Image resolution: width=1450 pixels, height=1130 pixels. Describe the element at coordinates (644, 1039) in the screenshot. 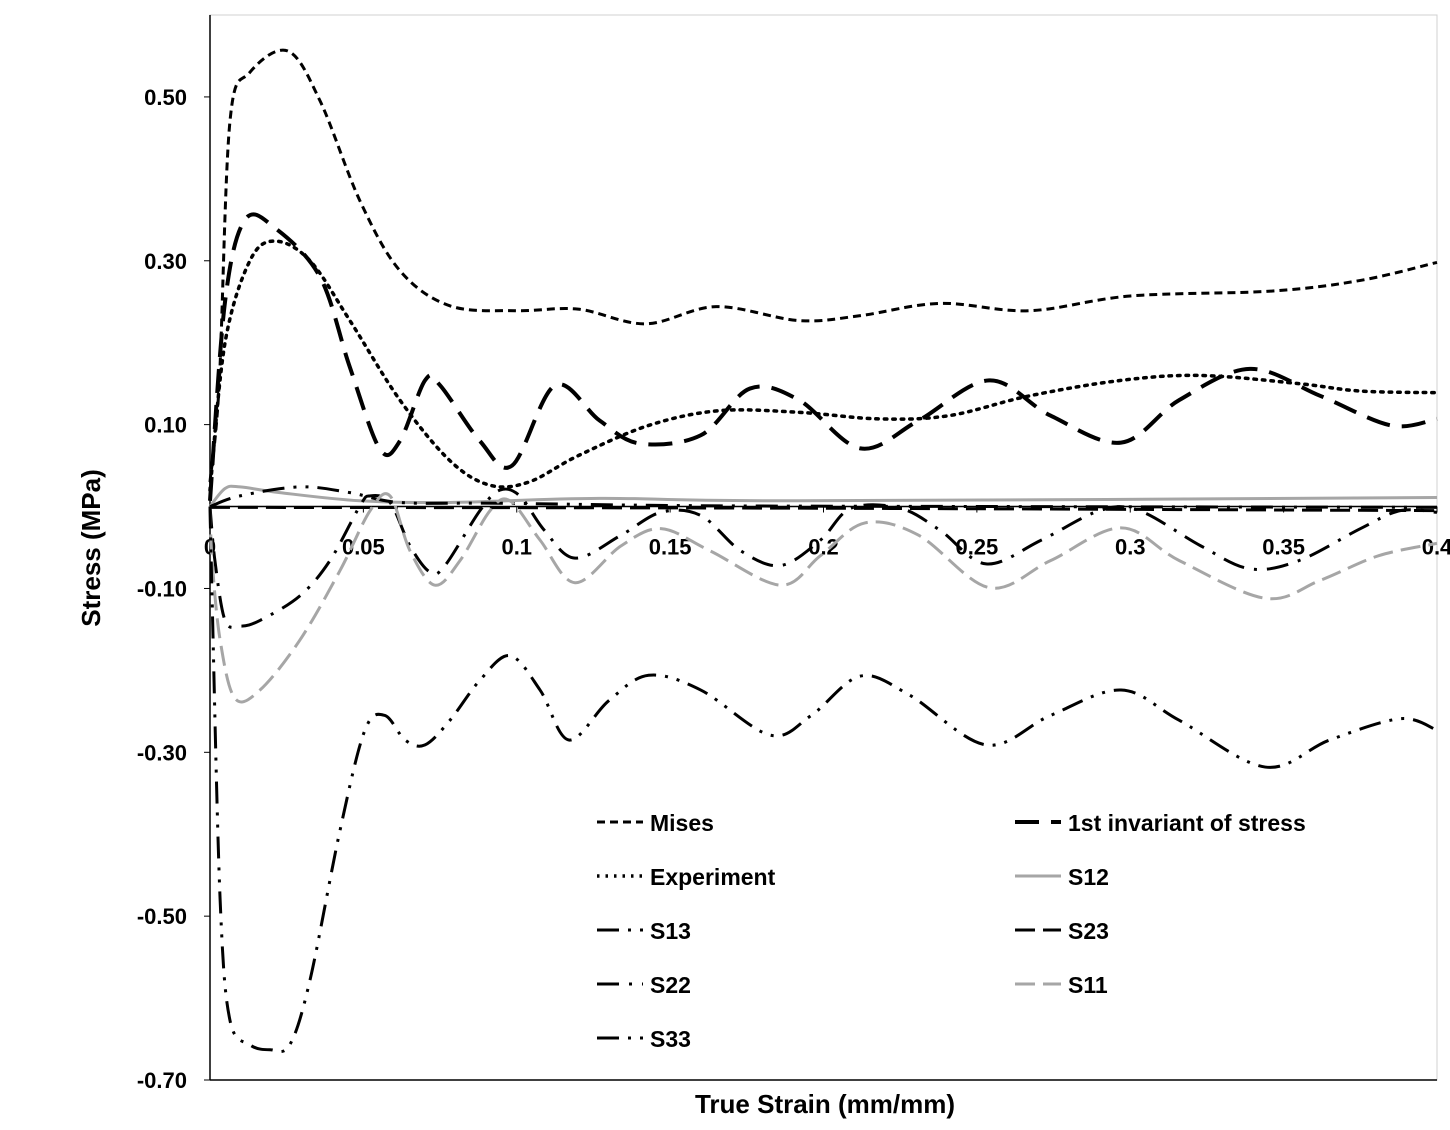

I see `legend-item: S33` at that location.